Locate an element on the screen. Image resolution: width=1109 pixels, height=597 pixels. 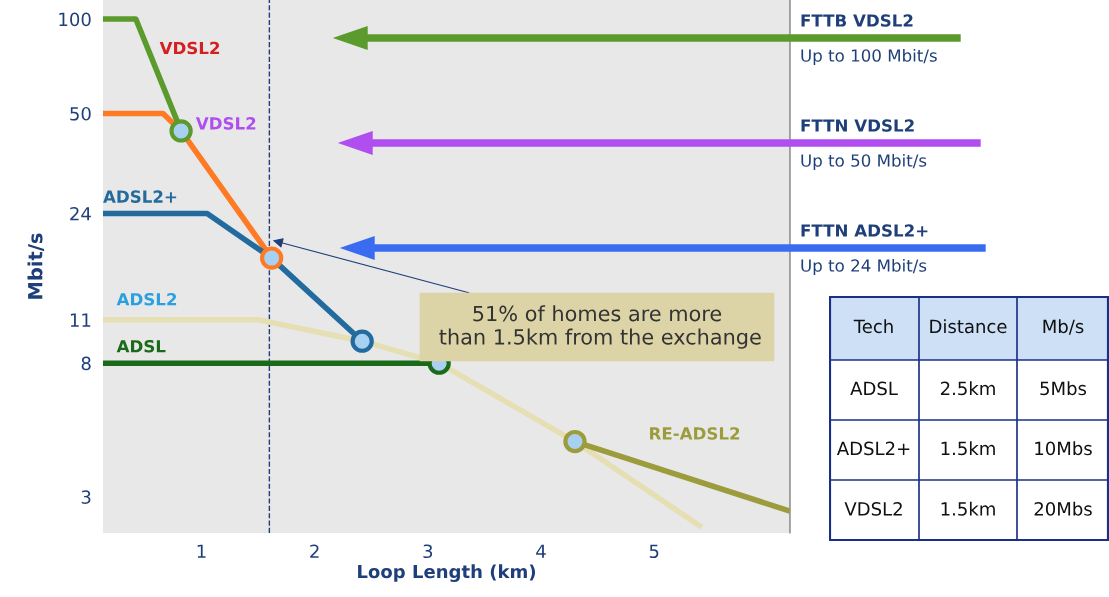
text: Mb/s is located at coordinates (1063, 327).